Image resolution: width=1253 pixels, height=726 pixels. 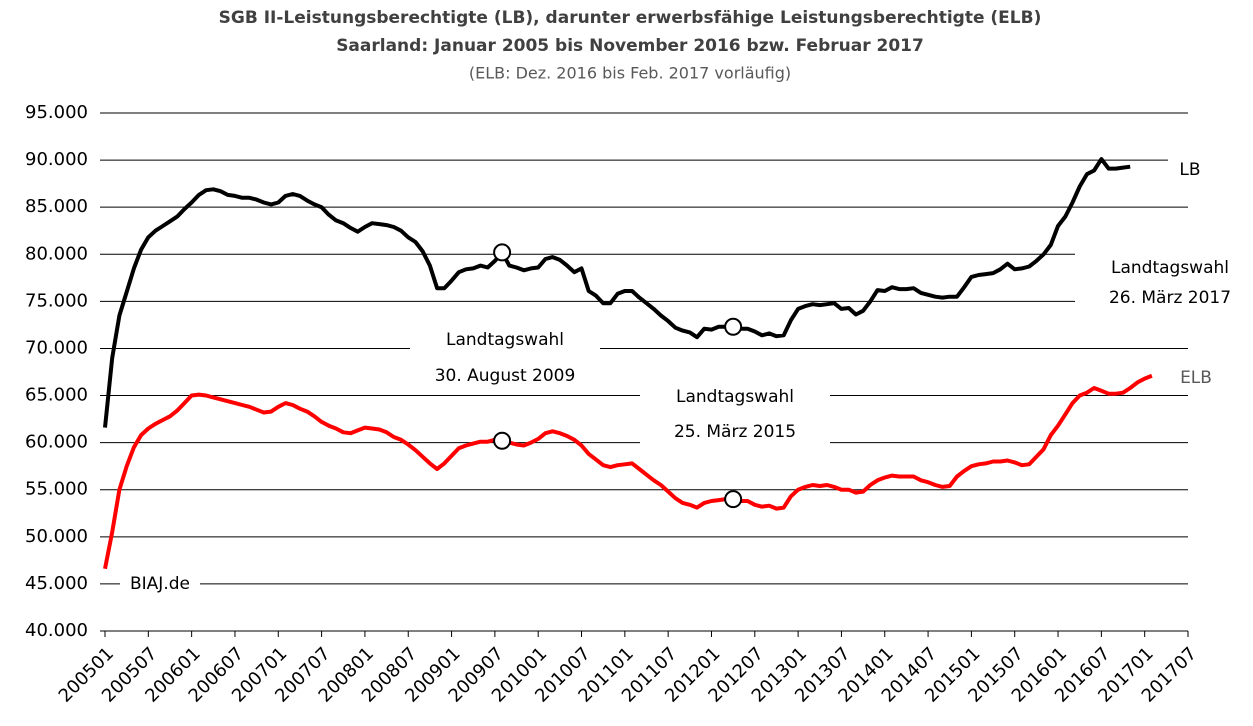 What do you see at coordinates (56, 489) in the screenshot?
I see `y-tick-label: 55.000` at bounding box center [56, 489].